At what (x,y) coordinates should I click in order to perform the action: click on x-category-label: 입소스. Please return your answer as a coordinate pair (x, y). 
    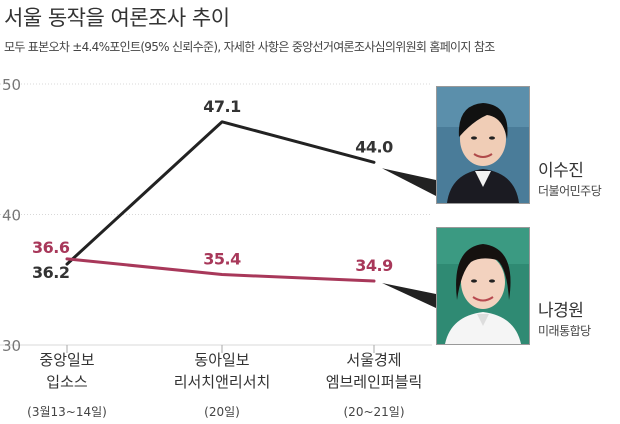
    Looking at the image, I should click on (67, 382).